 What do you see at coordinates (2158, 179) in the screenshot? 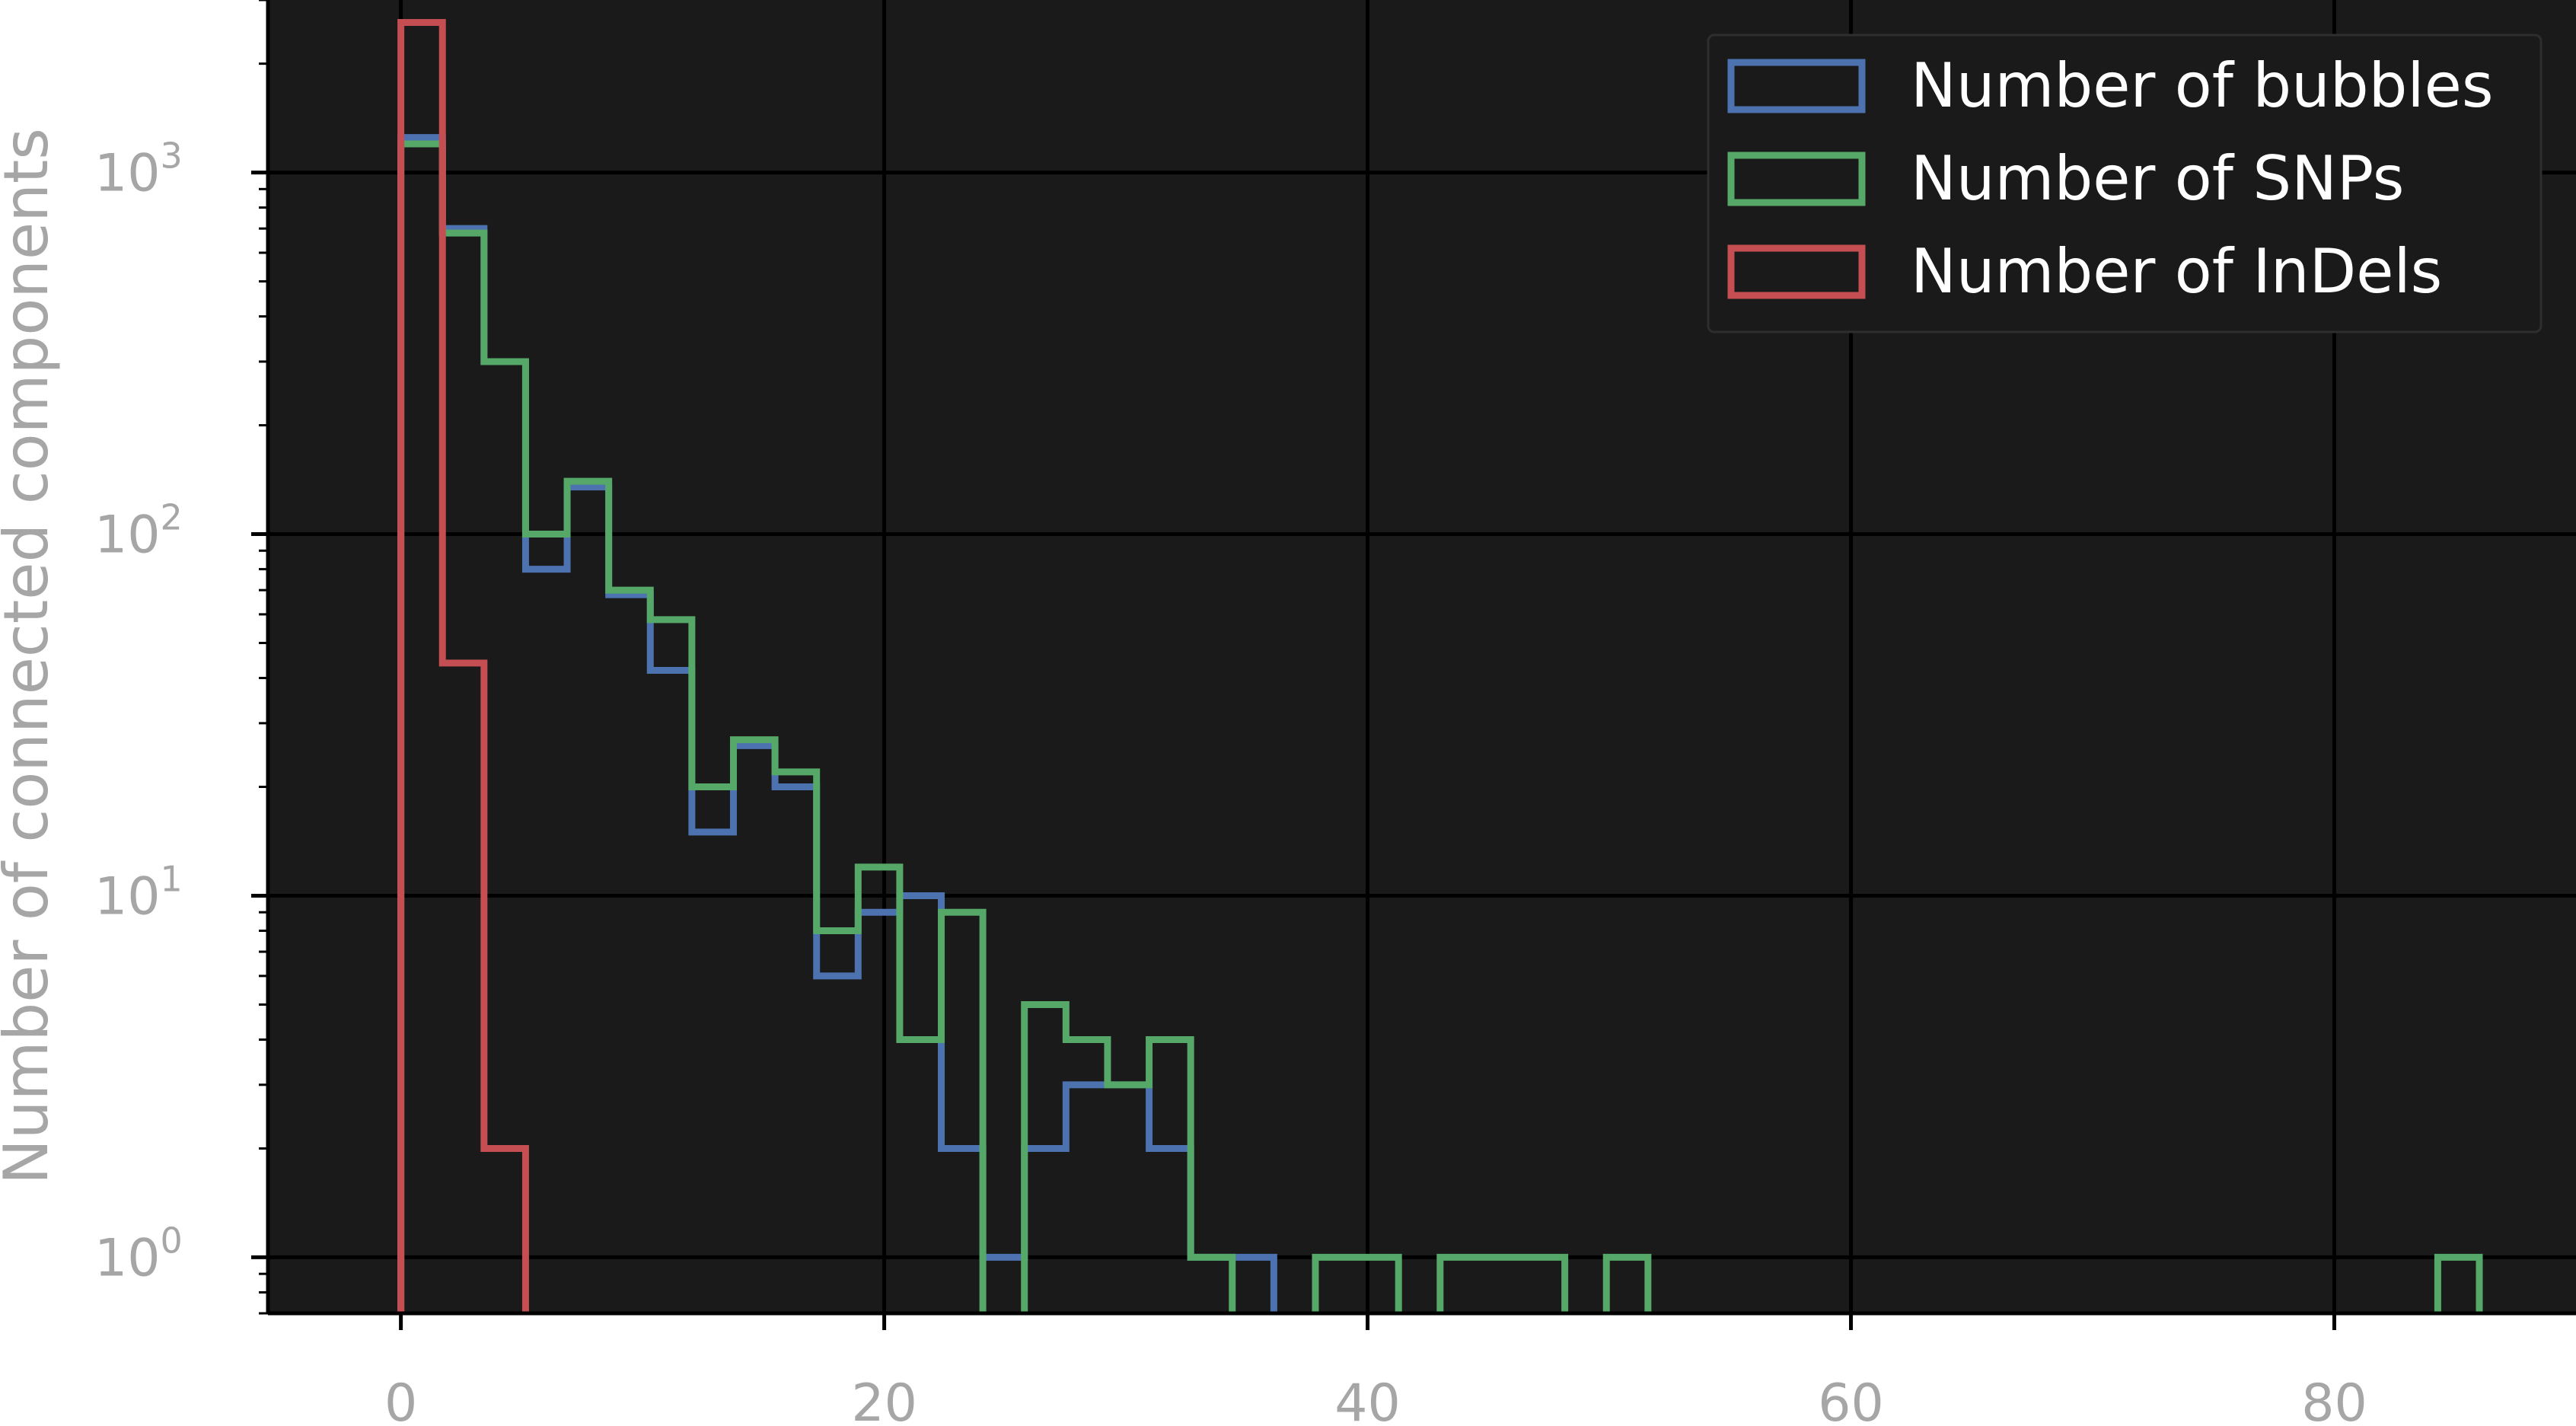
I see `legend-label-snps: Number of SNPs` at bounding box center [2158, 179].